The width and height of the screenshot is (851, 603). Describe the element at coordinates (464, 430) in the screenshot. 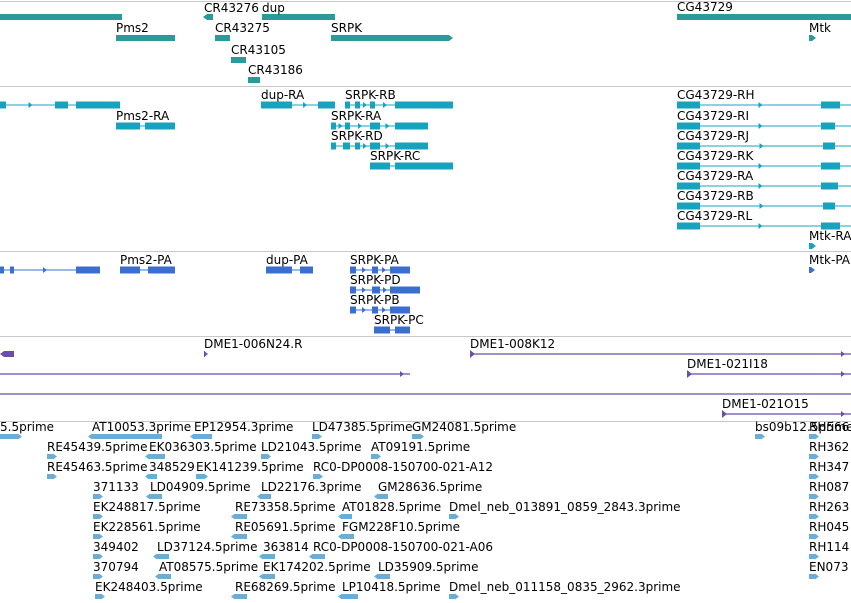

I see `feature-gm24081-5prime: GM24081.5prime` at that location.